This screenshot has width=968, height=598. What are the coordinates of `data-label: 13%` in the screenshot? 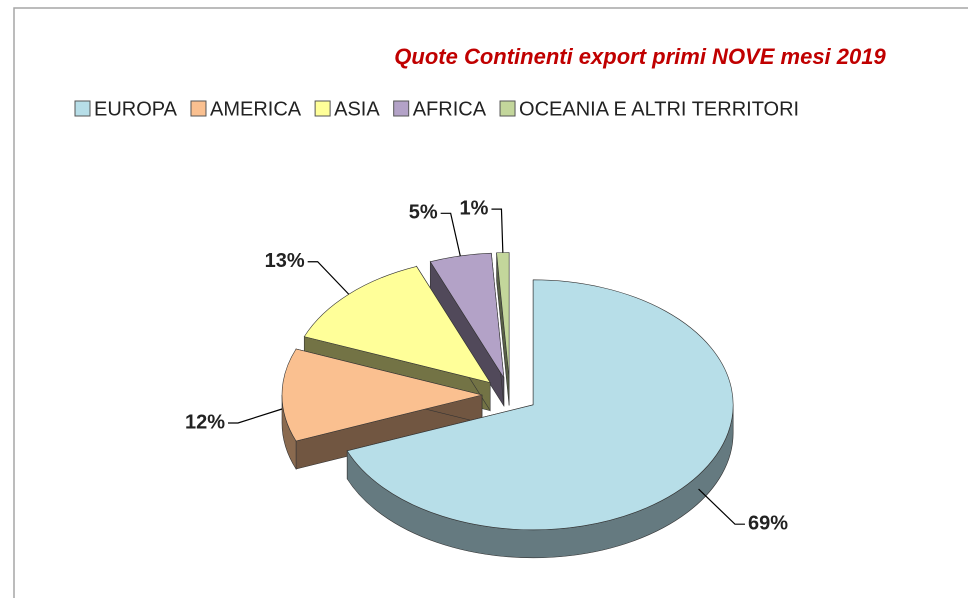 It's located at (285, 261).